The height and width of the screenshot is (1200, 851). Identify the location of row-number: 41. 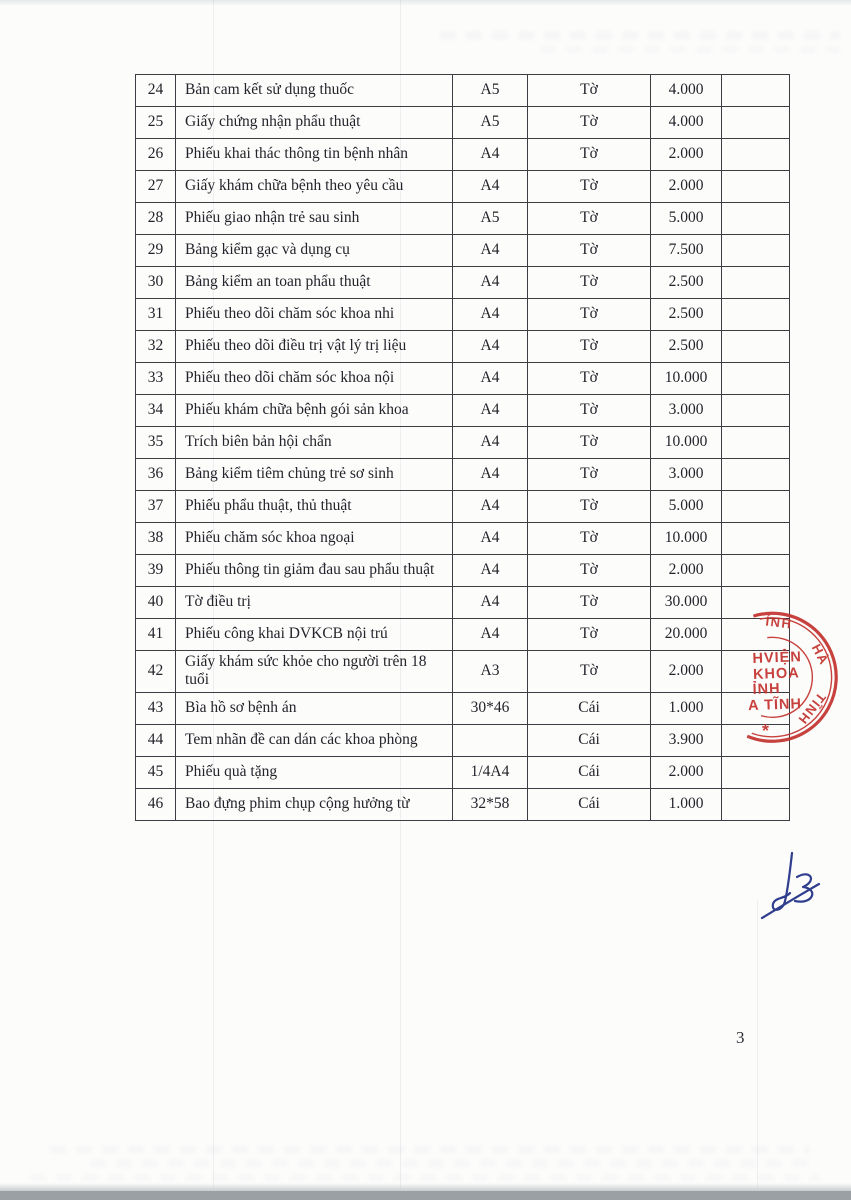
(155, 634).